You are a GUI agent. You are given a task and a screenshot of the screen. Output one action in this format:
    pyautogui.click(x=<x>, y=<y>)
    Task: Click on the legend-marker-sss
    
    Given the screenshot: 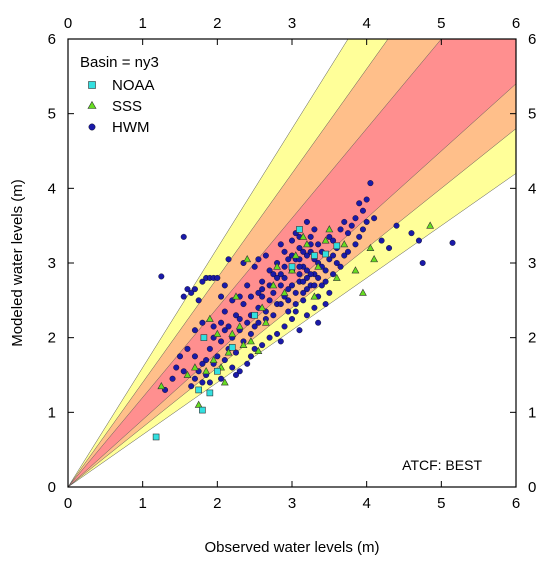 What is the action you would take?
    pyautogui.click(x=92, y=104)
    